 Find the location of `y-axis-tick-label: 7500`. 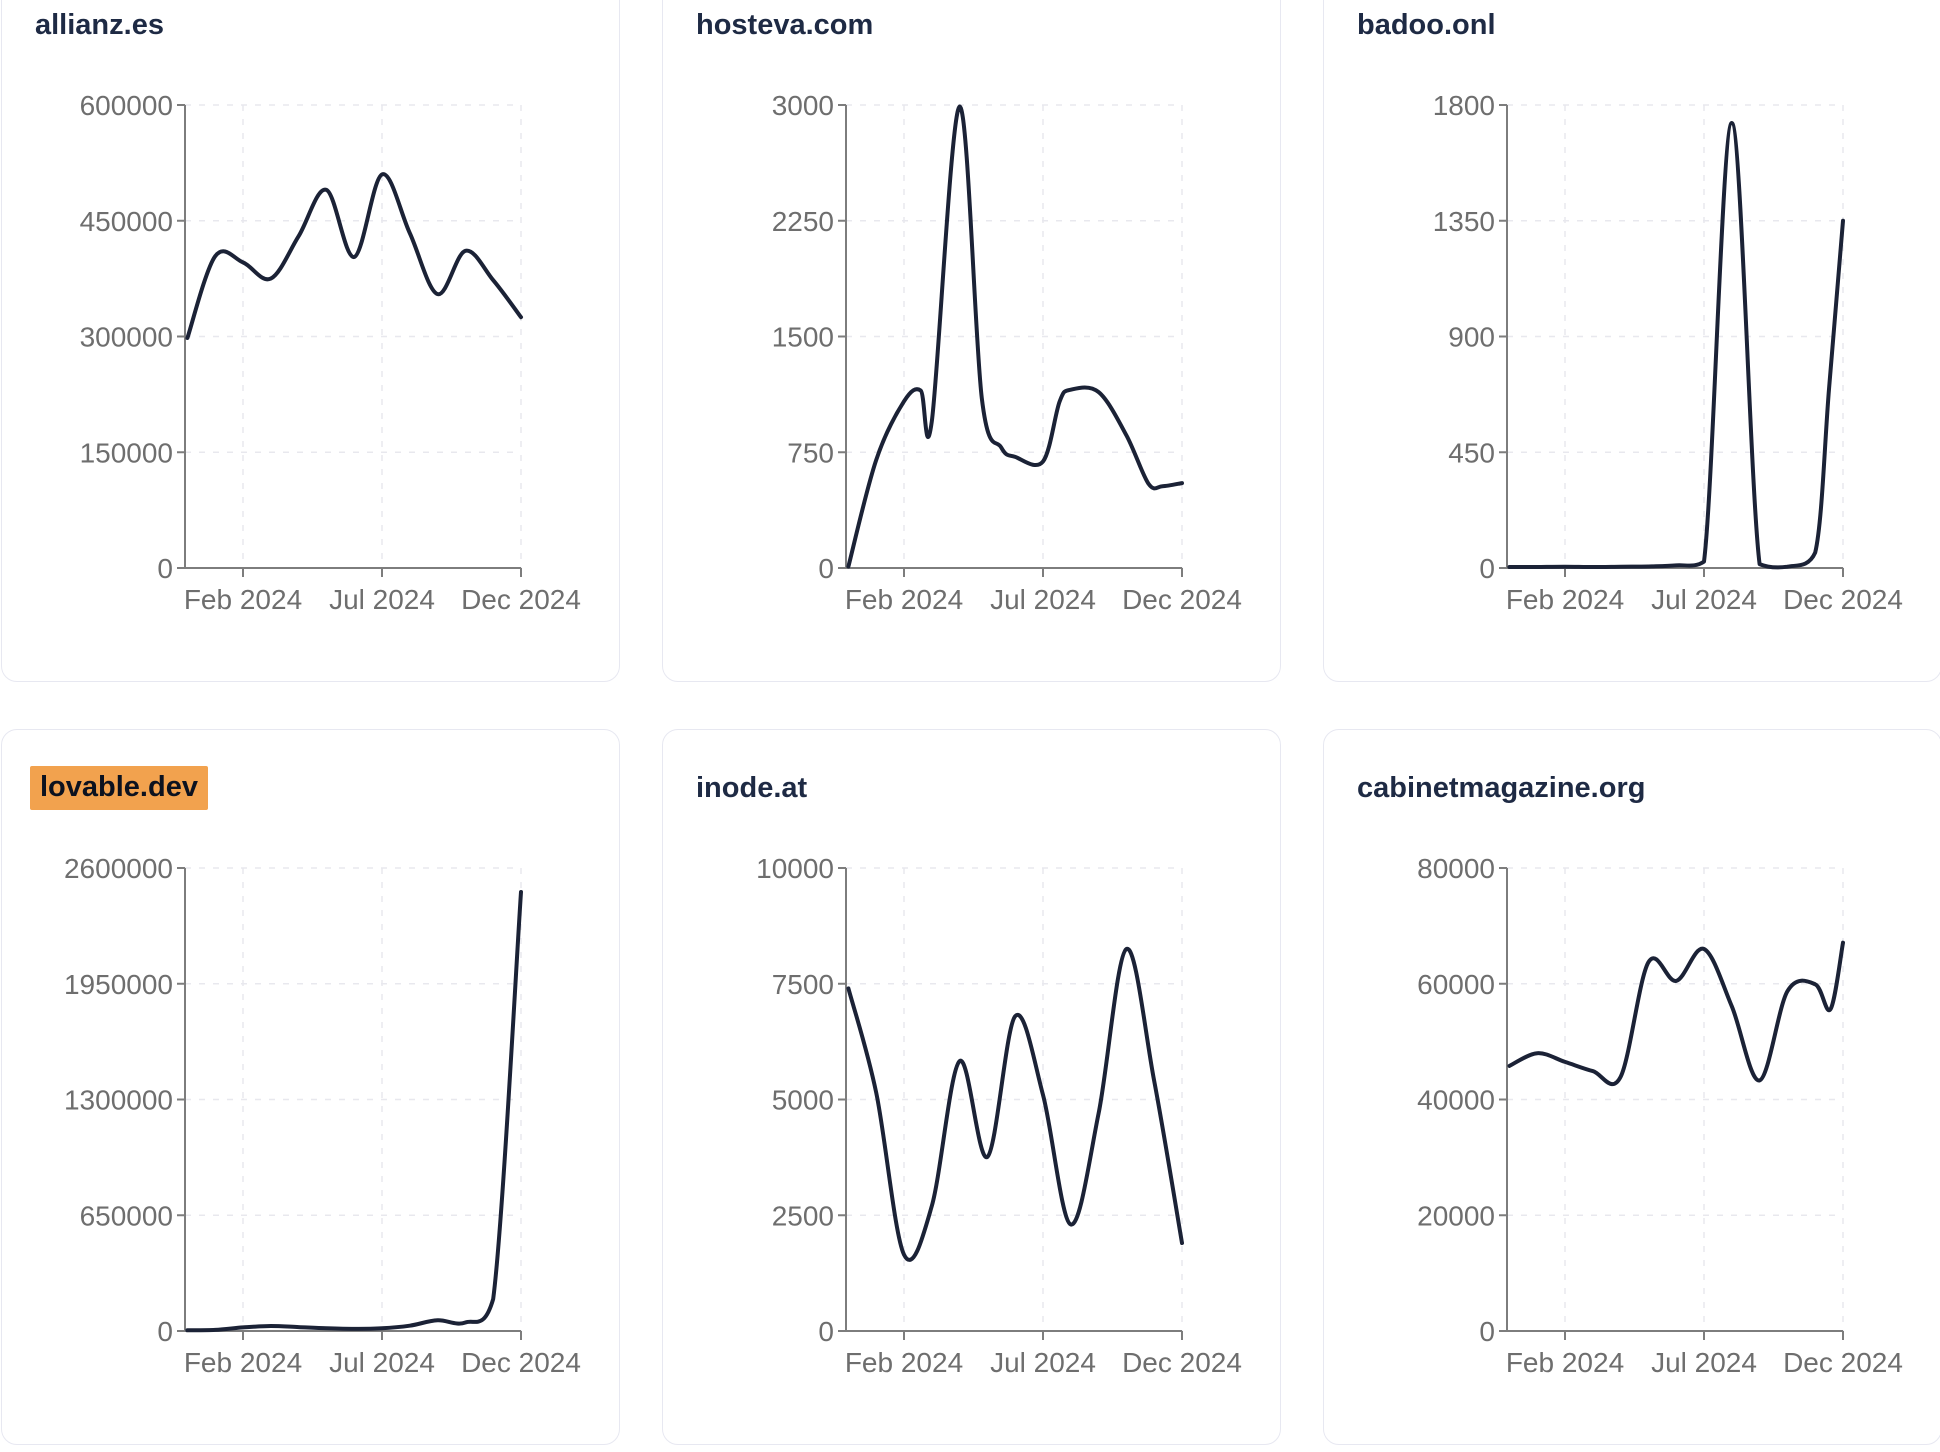

y-axis-tick-label: 7500 is located at coordinates (803, 984).